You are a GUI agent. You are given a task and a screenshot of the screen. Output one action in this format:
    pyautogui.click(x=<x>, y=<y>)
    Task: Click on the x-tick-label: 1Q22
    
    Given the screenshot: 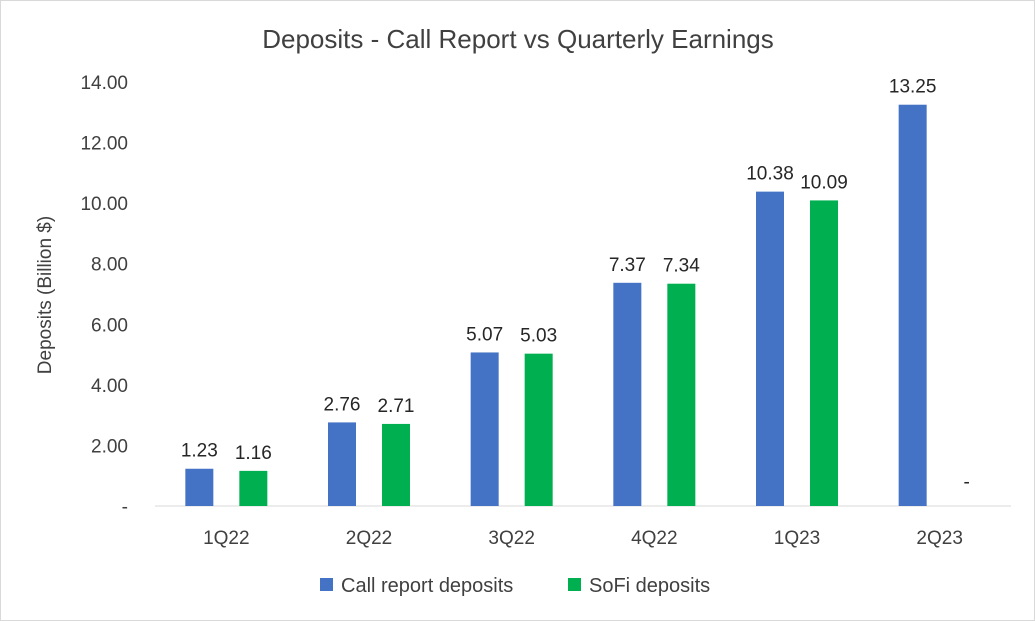 What is the action you would take?
    pyautogui.click(x=226, y=538)
    